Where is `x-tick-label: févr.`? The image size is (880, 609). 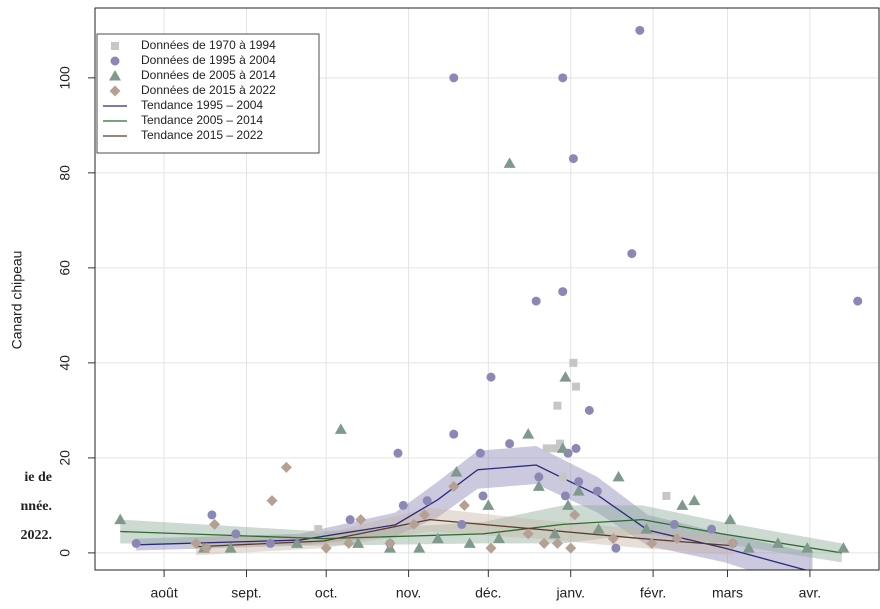
x-tick-label: févr. is located at coordinates (653, 593).